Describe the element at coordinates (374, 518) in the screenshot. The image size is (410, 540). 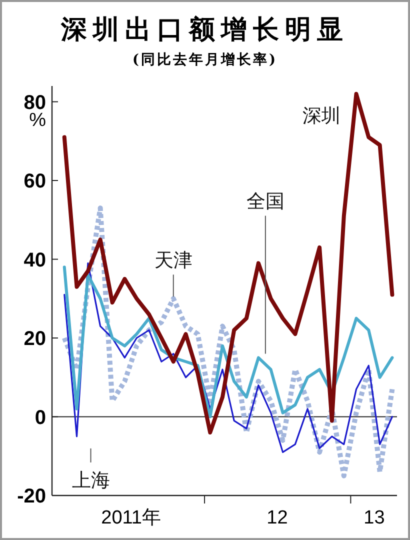
I see `x-tick-label: 13` at that location.